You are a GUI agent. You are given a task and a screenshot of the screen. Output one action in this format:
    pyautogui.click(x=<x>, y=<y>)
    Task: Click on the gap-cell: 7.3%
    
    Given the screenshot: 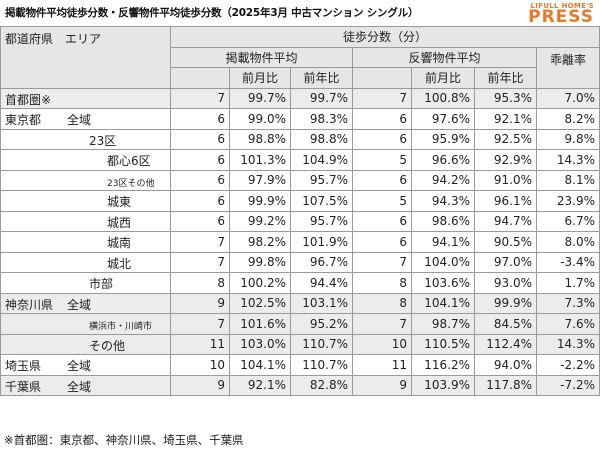 What is the action you would take?
    pyautogui.click(x=567, y=303)
    